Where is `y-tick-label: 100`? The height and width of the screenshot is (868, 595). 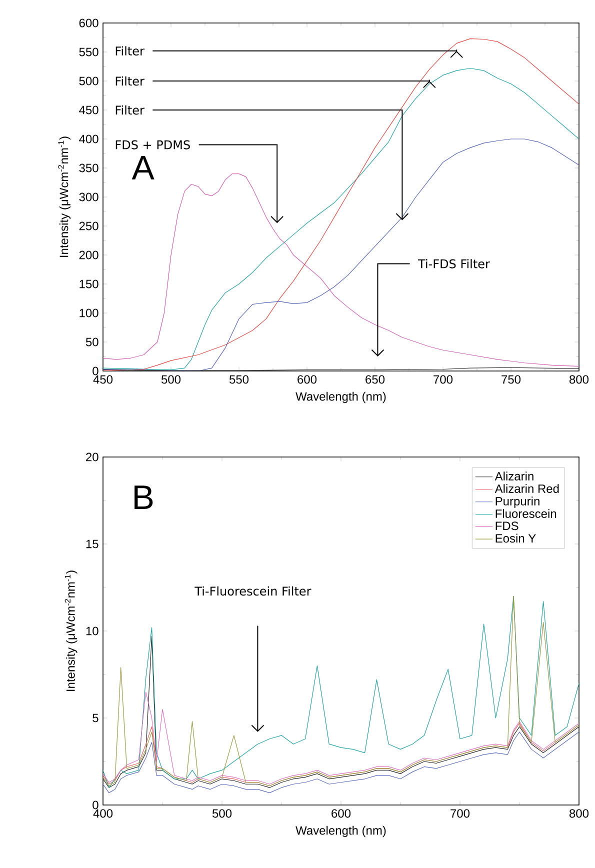
y-tick-label: 100 is located at coordinates (89, 313).